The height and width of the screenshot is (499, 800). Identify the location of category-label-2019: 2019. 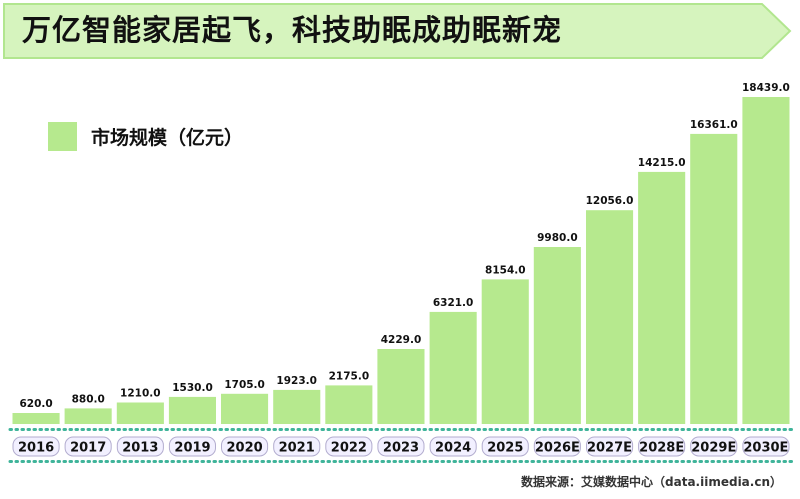
(192, 448).